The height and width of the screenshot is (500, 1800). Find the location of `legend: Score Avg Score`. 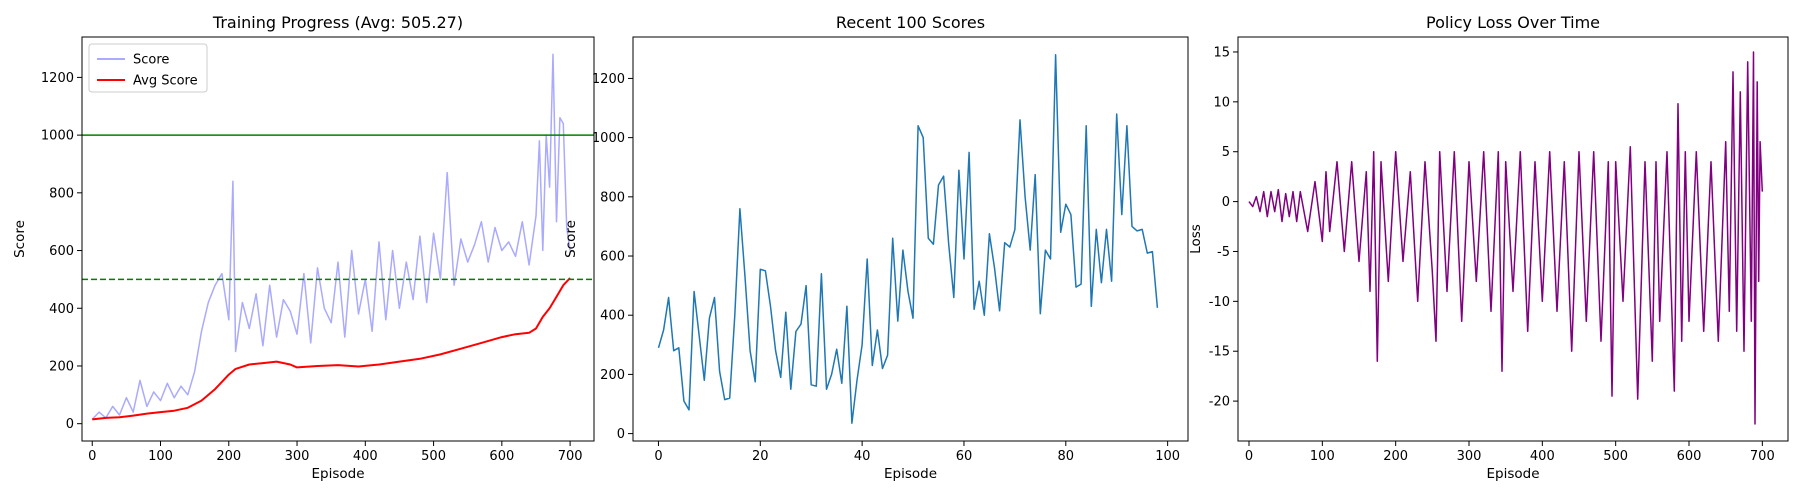

legend: Score Avg Score is located at coordinates (148, 68).